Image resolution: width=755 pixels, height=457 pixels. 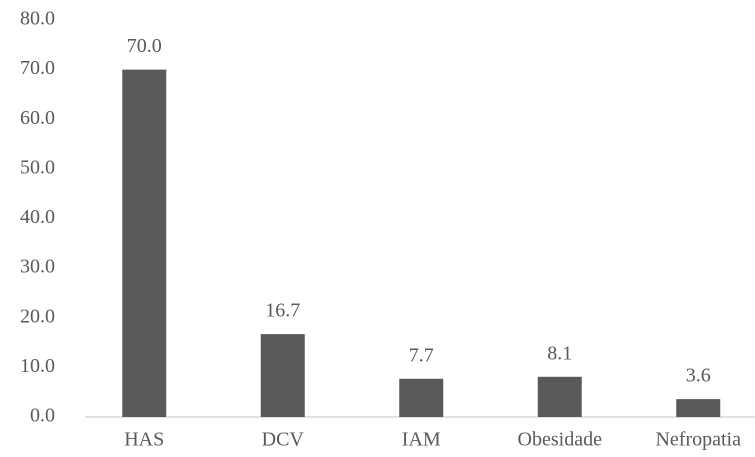 I want to click on y-tick-label: 80.0, so click(x=37, y=19).